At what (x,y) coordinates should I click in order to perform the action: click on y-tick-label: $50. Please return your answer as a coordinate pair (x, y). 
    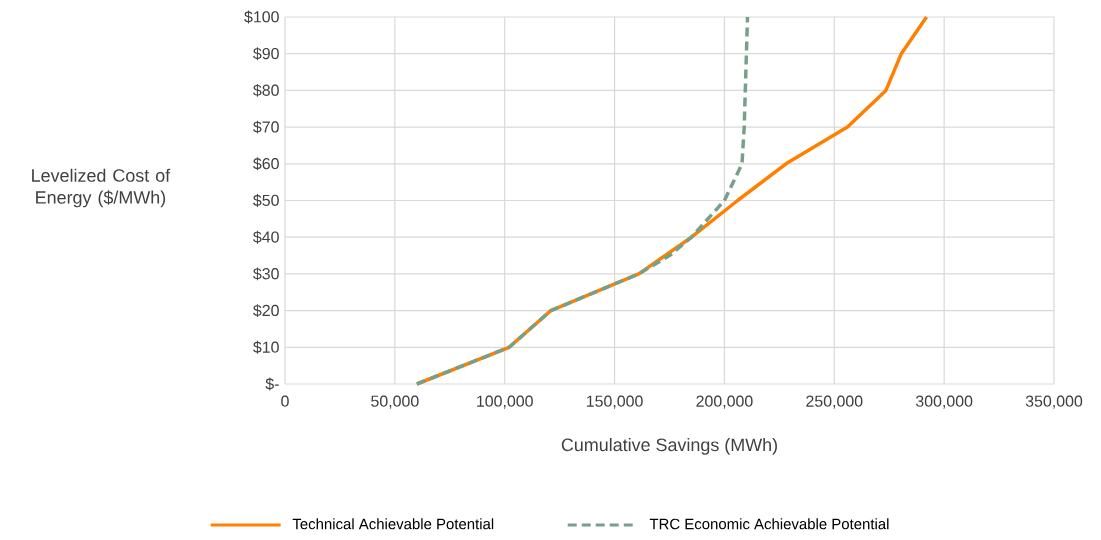
    Looking at the image, I should click on (266, 200).